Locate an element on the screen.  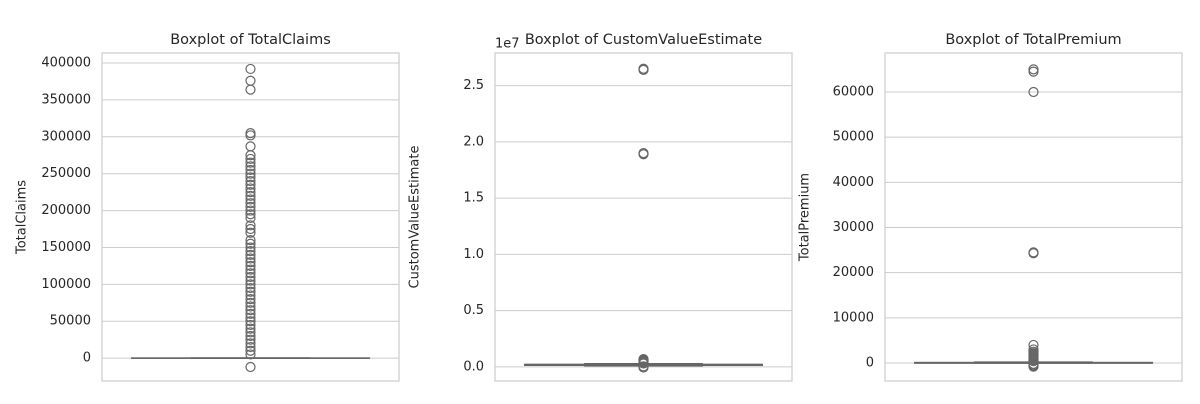
y-tick-label: 0.0 is located at coordinates (473, 366).